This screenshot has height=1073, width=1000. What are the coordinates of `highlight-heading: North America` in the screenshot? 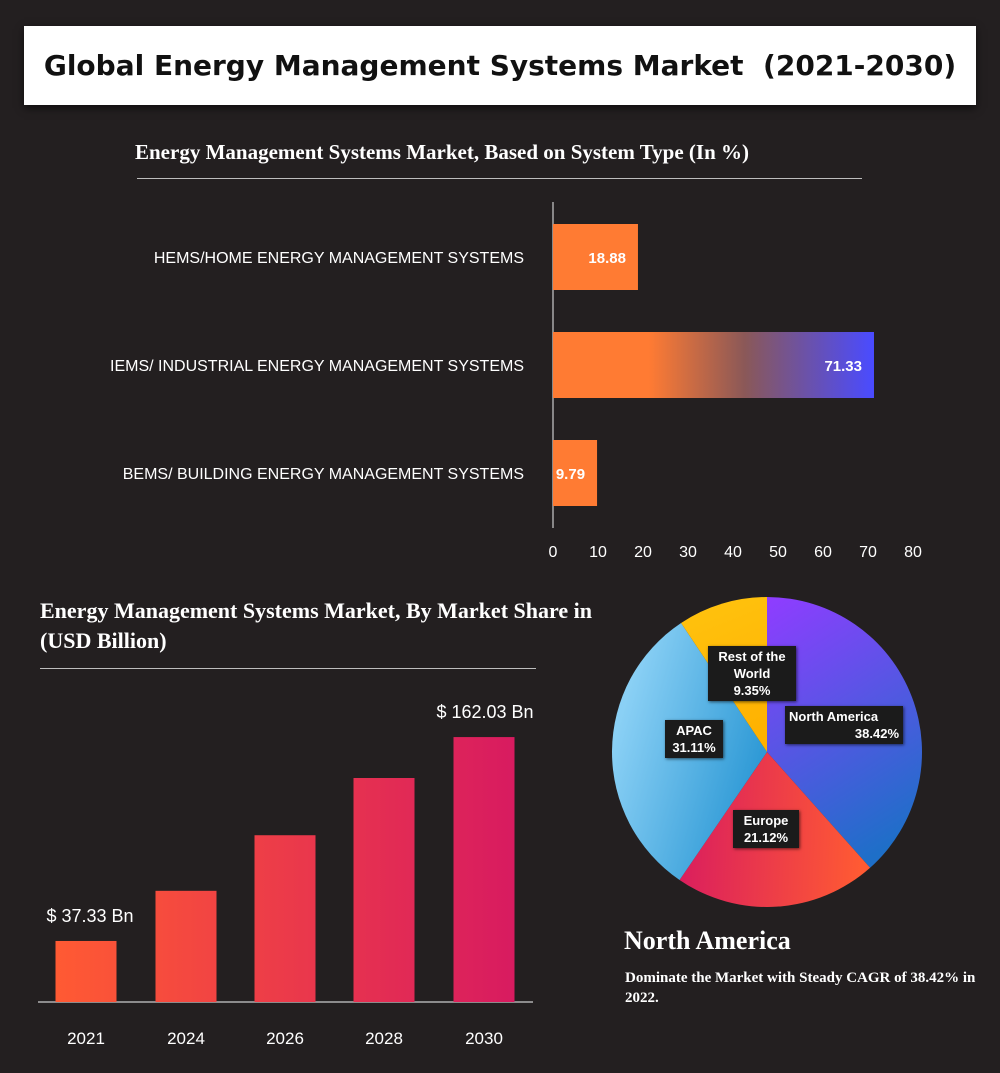 It's located at (707, 940).